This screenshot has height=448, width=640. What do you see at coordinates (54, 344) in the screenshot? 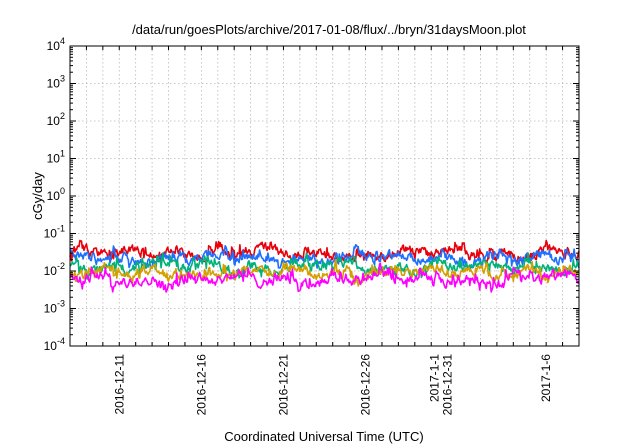
I see `y-tick-label: 10⁻⁴` at bounding box center [54, 344].